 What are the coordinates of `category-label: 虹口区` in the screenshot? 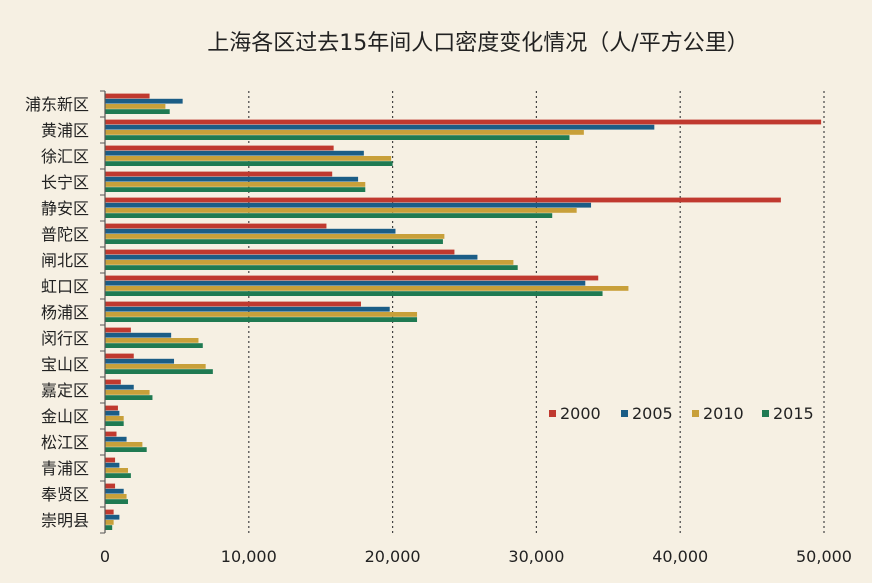 It's located at (65, 286).